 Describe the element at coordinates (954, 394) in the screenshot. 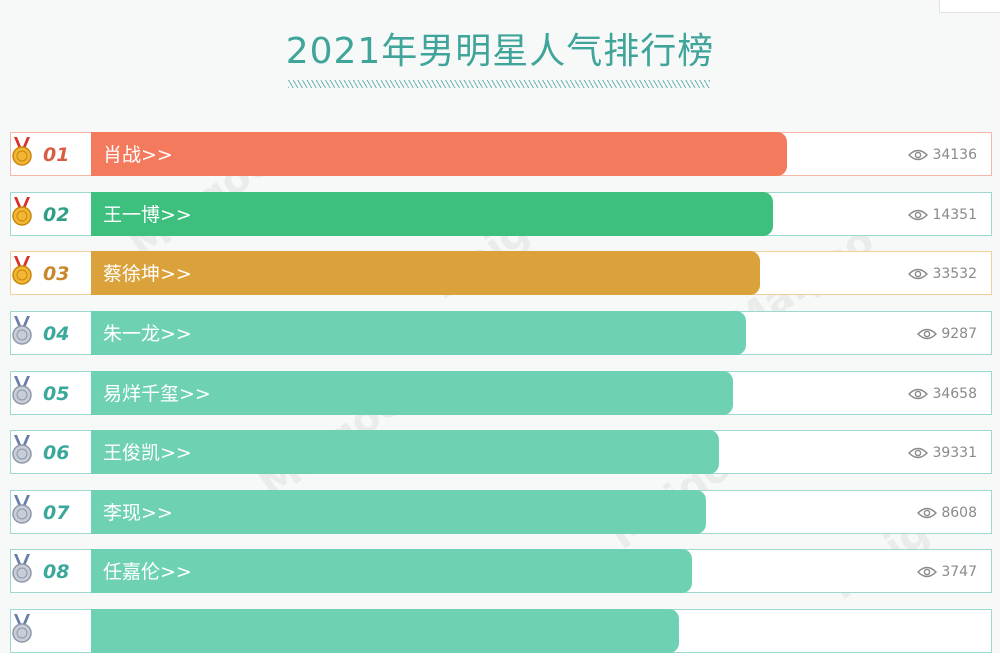

I see `view-count-number: 34658` at that location.